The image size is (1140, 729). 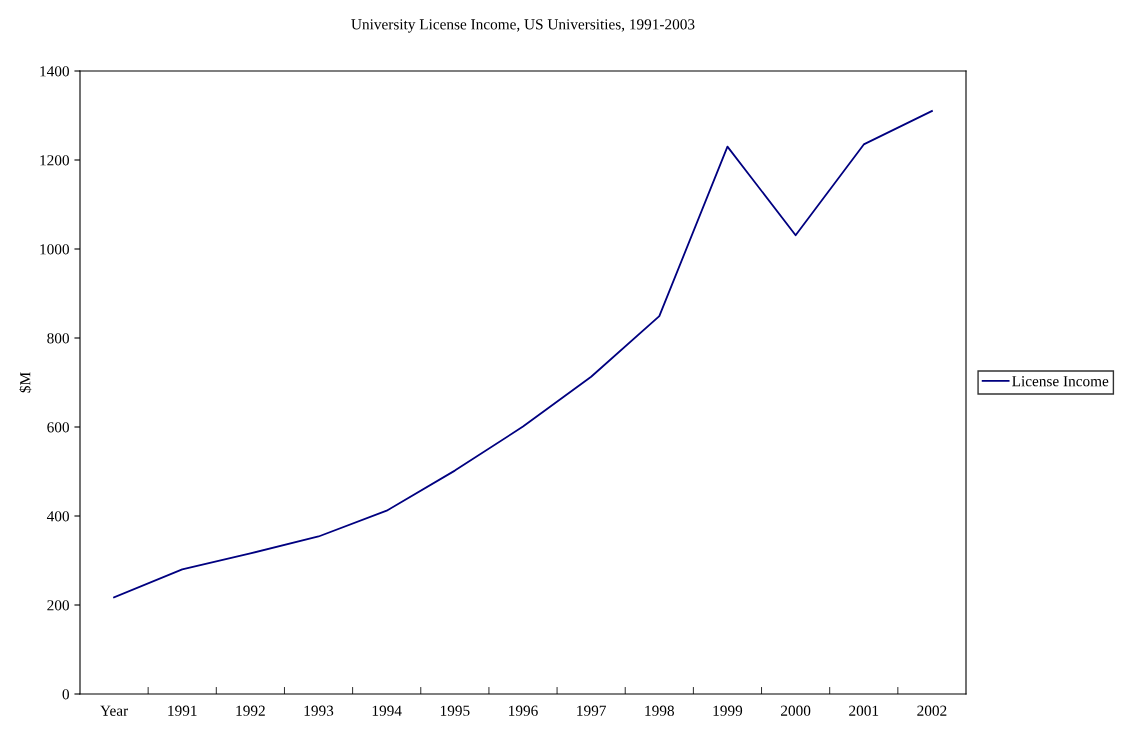 What do you see at coordinates (58, 605) in the screenshot?
I see `y-tick-label: 200` at bounding box center [58, 605].